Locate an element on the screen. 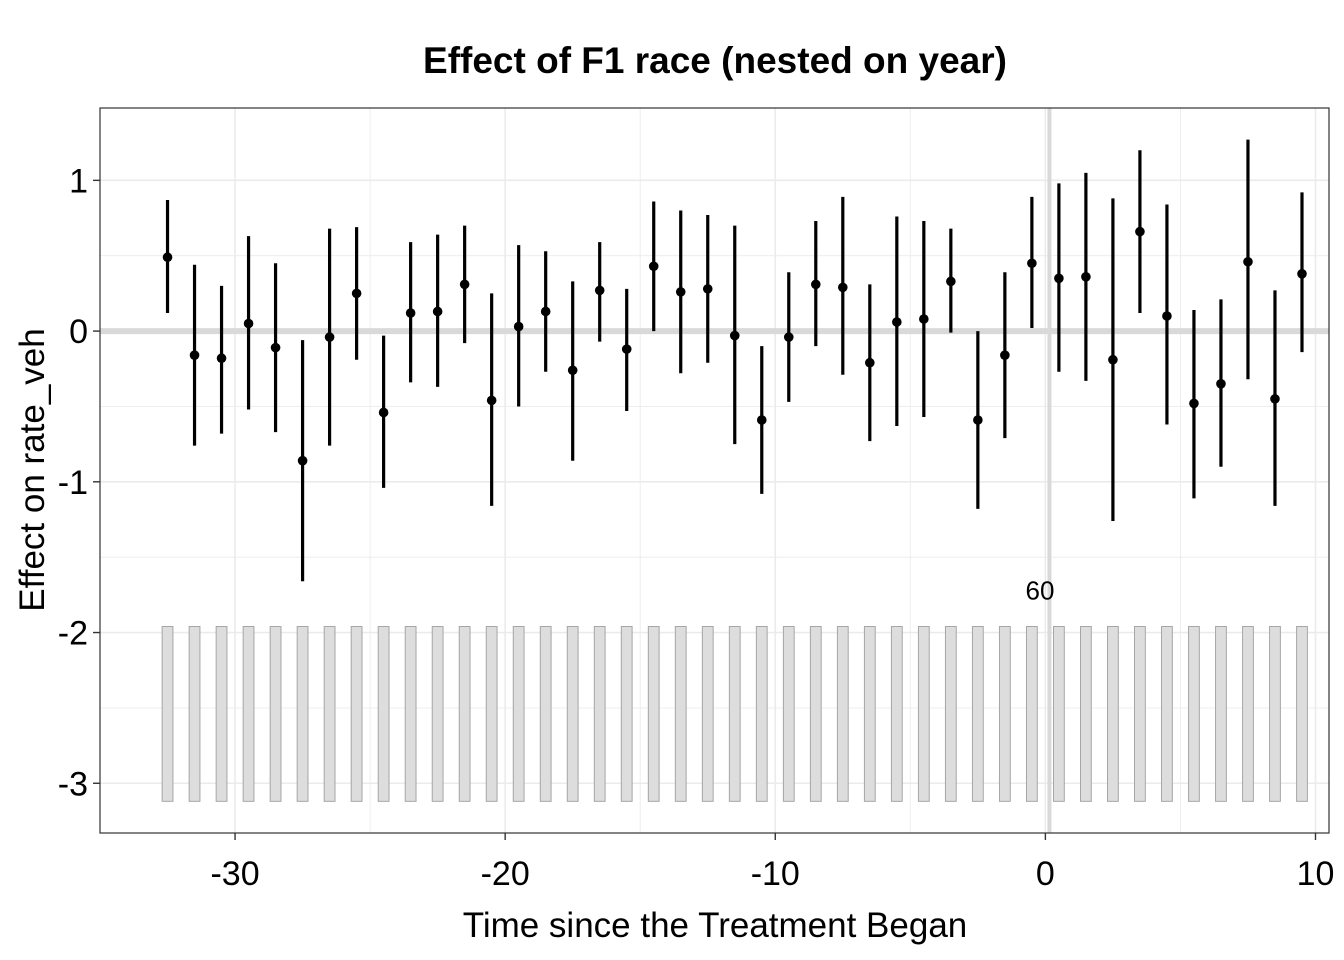 The height and width of the screenshot is (960, 1344). x-tick-label: 0 is located at coordinates (1045, 874).